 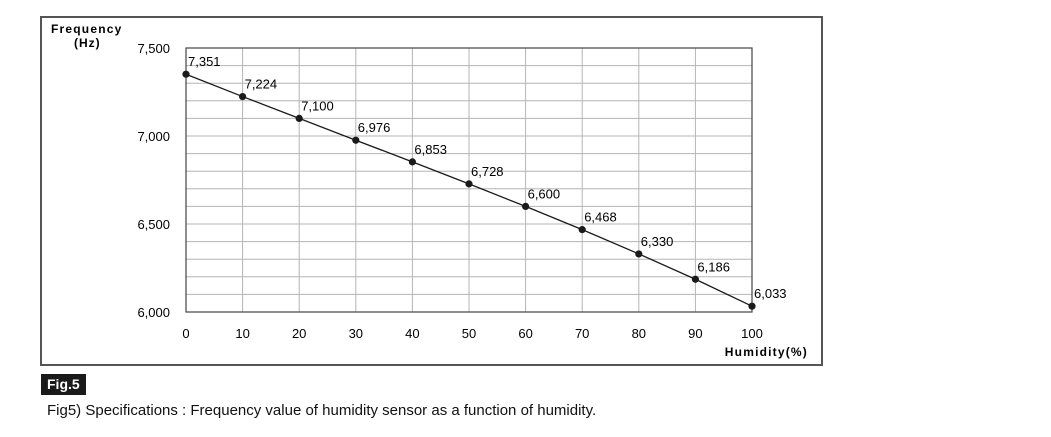 What do you see at coordinates (752, 333) in the screenshot?
I see `x-tick-label: 100` at bounding box center [752, 333].